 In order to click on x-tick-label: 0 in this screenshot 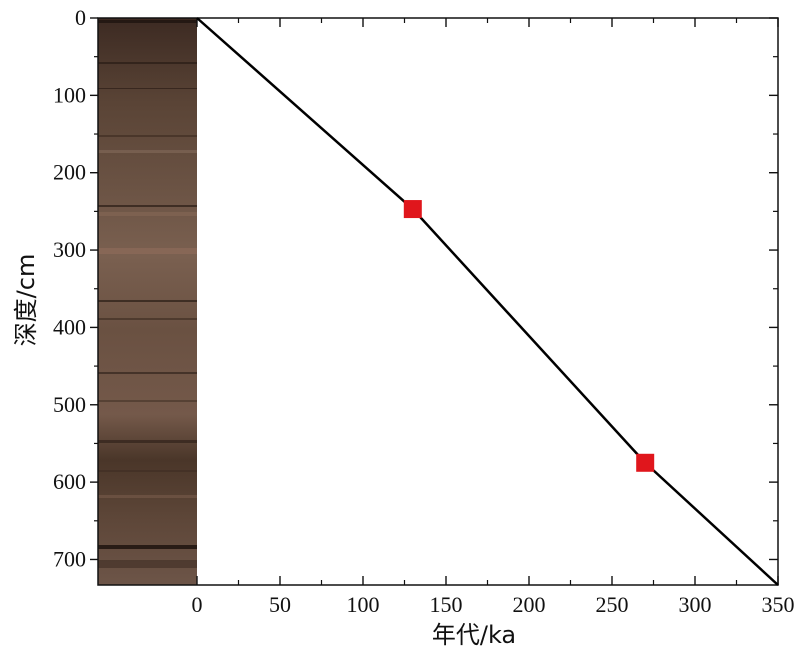, I will do `click(197, 604)`.